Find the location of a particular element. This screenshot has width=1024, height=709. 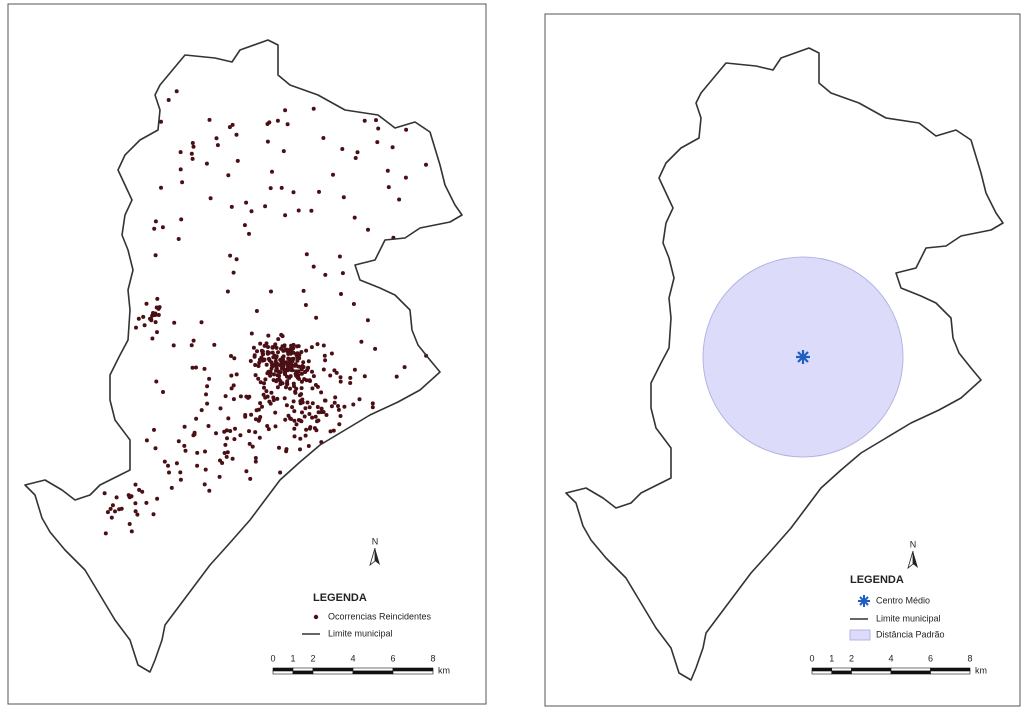

scale-label: 8 is located at coordinates (969, 658).